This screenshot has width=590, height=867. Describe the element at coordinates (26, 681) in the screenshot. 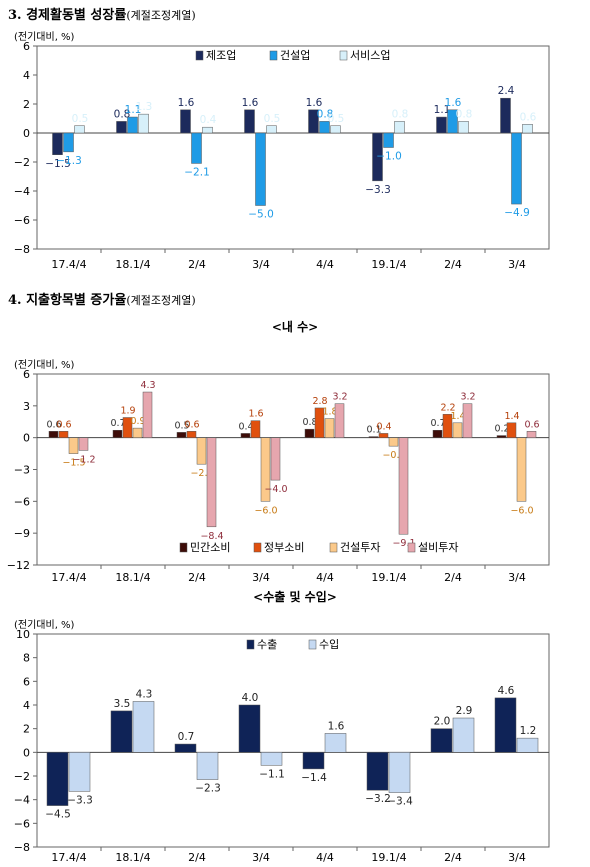

I see `y-tick-label: 6` at that location.